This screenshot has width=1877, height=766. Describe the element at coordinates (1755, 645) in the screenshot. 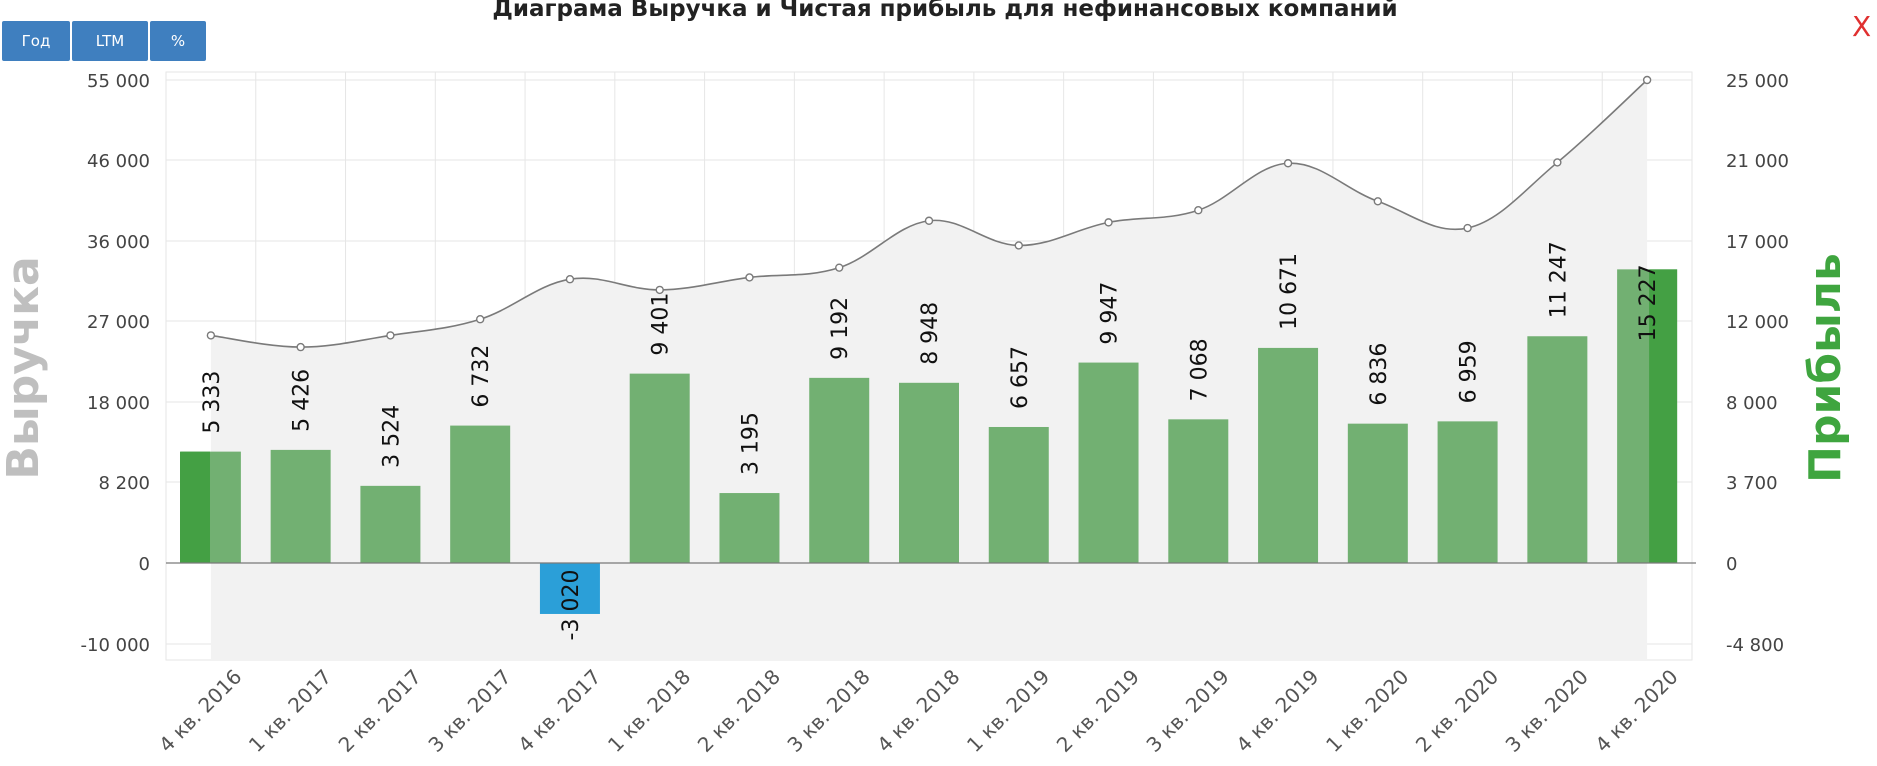

I see `right-tick-label: -4 800` at that location.